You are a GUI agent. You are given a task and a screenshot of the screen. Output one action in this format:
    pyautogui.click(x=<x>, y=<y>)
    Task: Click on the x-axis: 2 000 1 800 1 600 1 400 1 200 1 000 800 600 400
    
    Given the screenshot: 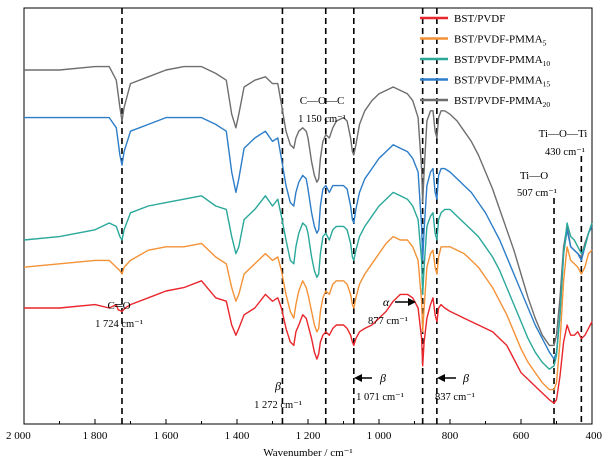 What is the action you would take?
    pyautogui.click(x=304, y=430)
    